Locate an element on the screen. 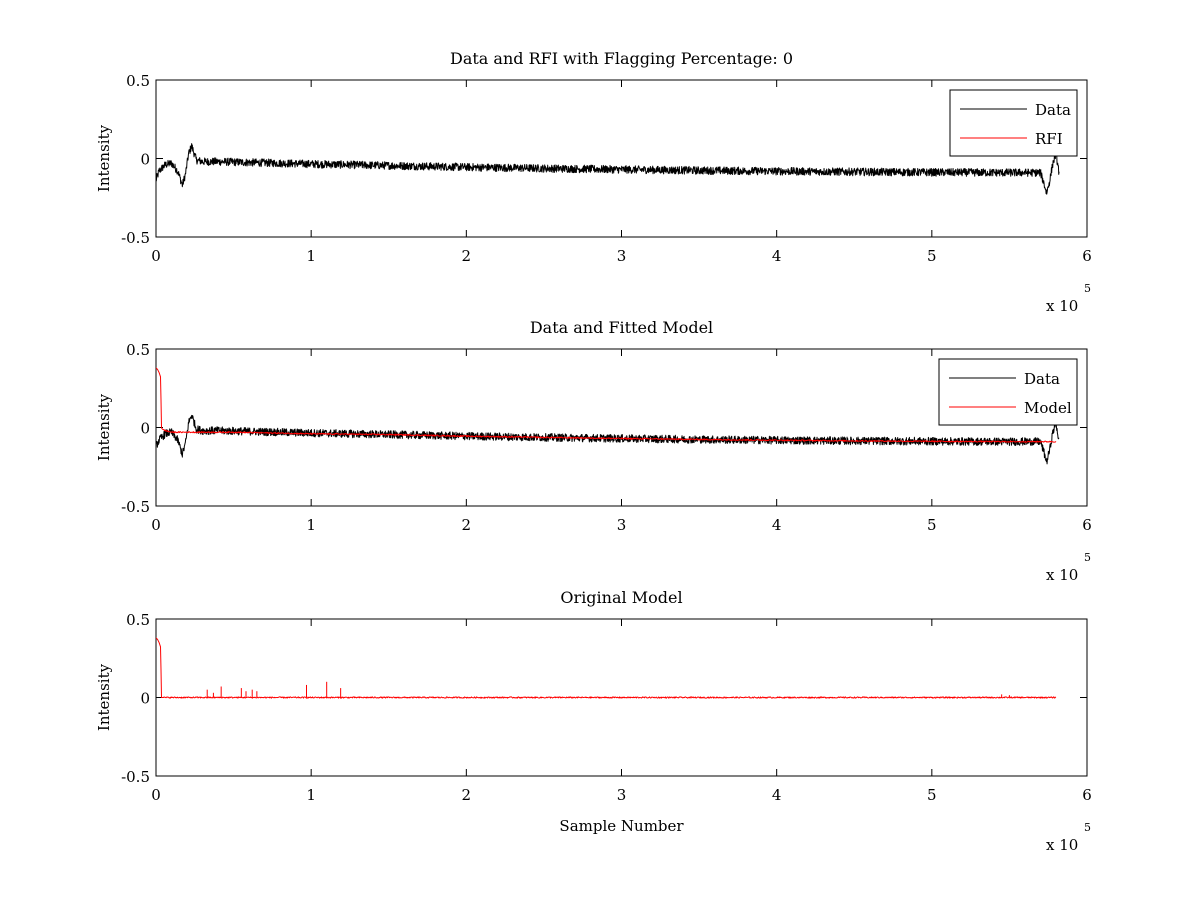 This screenshot has height=900, width=1200. legend: Data RFI is located at coordinates (1013, 123).